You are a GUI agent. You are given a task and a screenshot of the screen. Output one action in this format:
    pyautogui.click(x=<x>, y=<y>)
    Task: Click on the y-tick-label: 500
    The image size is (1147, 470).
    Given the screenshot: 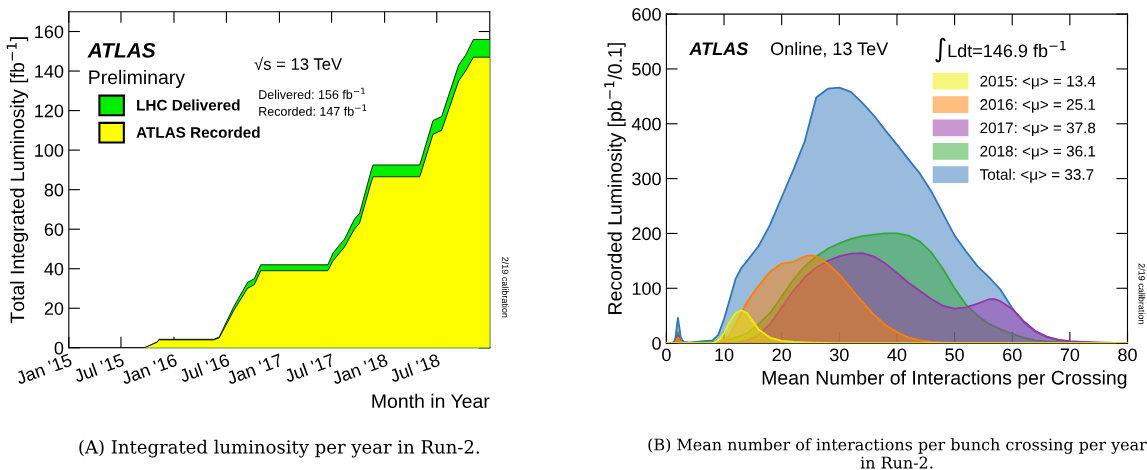 What is the action you would take?
    pyautogui.click(x=646, y=69)
    